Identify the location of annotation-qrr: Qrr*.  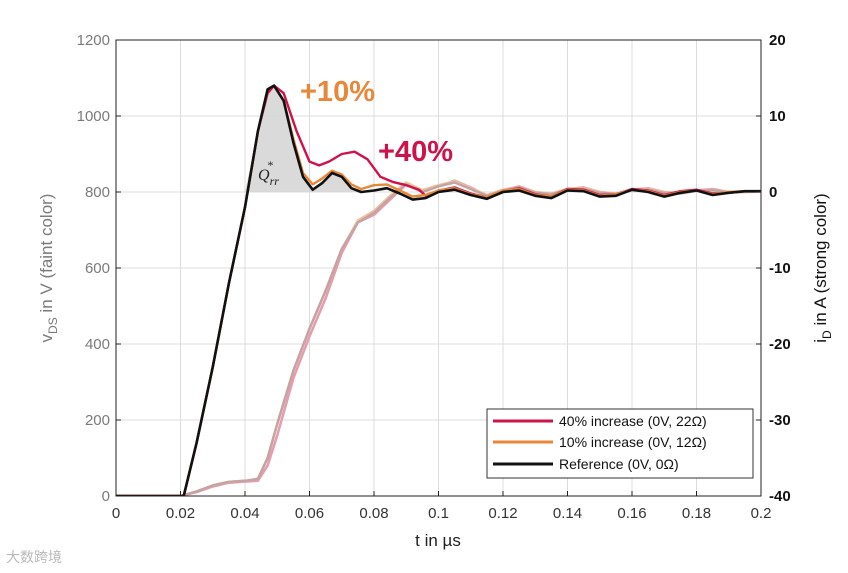
(268, 173).